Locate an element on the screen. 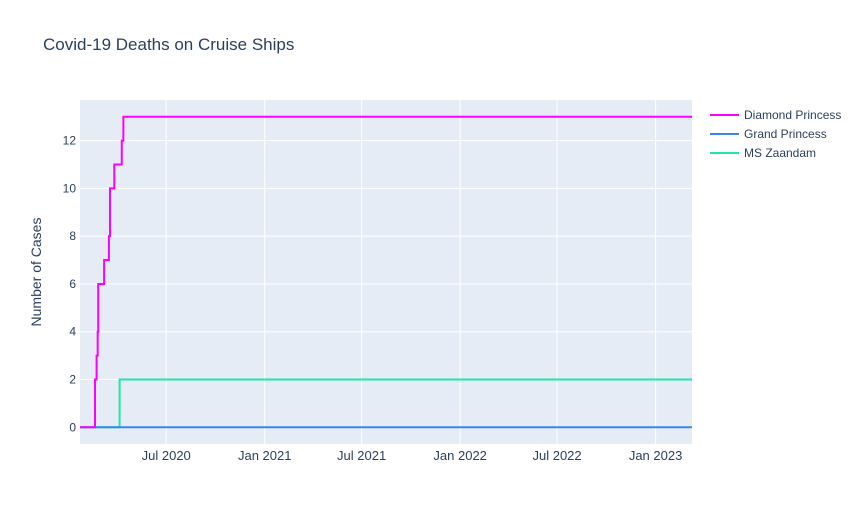  legend-item-ms-zaandam: MS Zaandam is located at coordinates (763, 153).